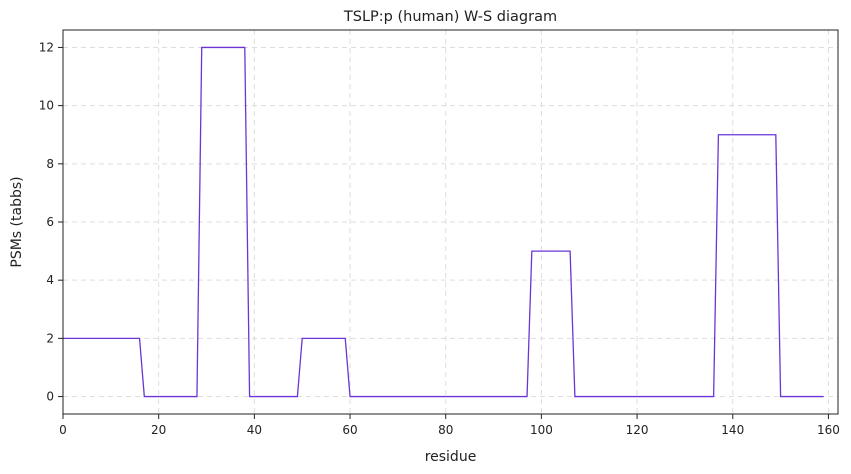  What do you see at coordinates (445, 430) in the screenshot?
I see `x-tick-label: 80` at bounding box center [445, 430].